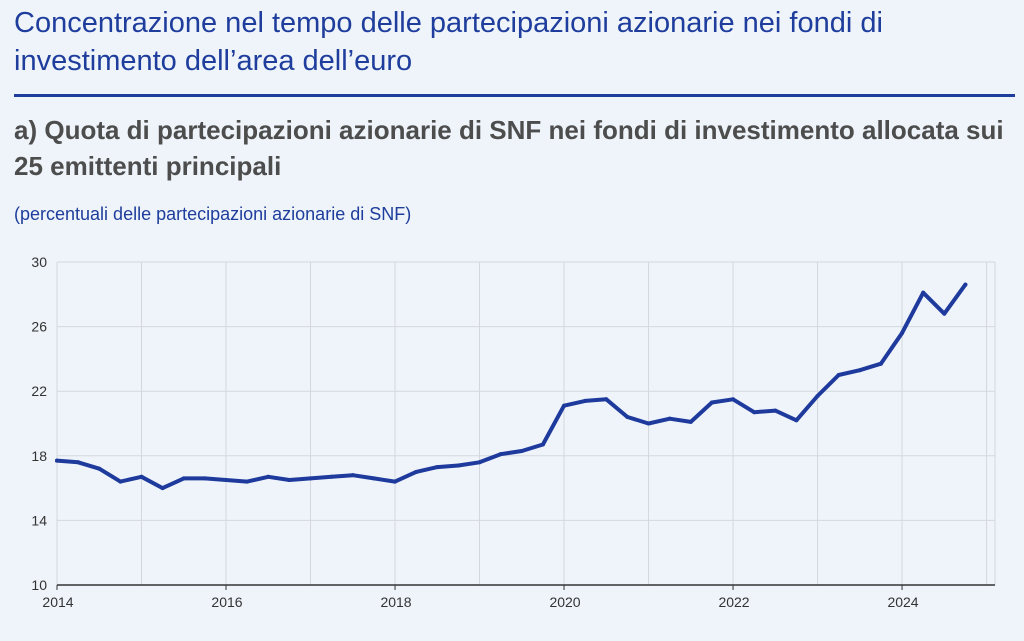 This screenshot has width=1024, height=641. Describe the element at coordinates (39, 423) in the screenshot. I see `y-axis: 10 14 18 22 26 30` at that location.